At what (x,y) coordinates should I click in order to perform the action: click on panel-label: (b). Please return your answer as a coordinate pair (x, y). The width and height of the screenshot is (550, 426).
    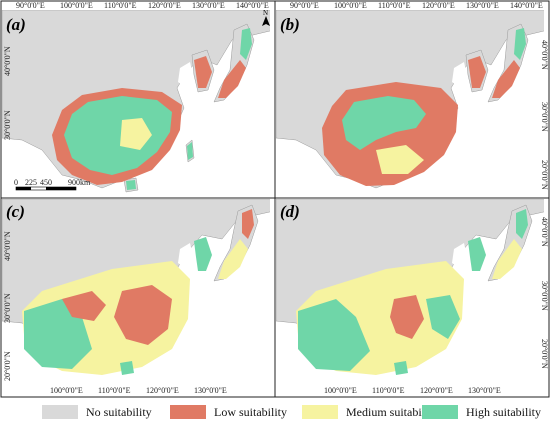
    Looking at the image, I should click on (290, 24).